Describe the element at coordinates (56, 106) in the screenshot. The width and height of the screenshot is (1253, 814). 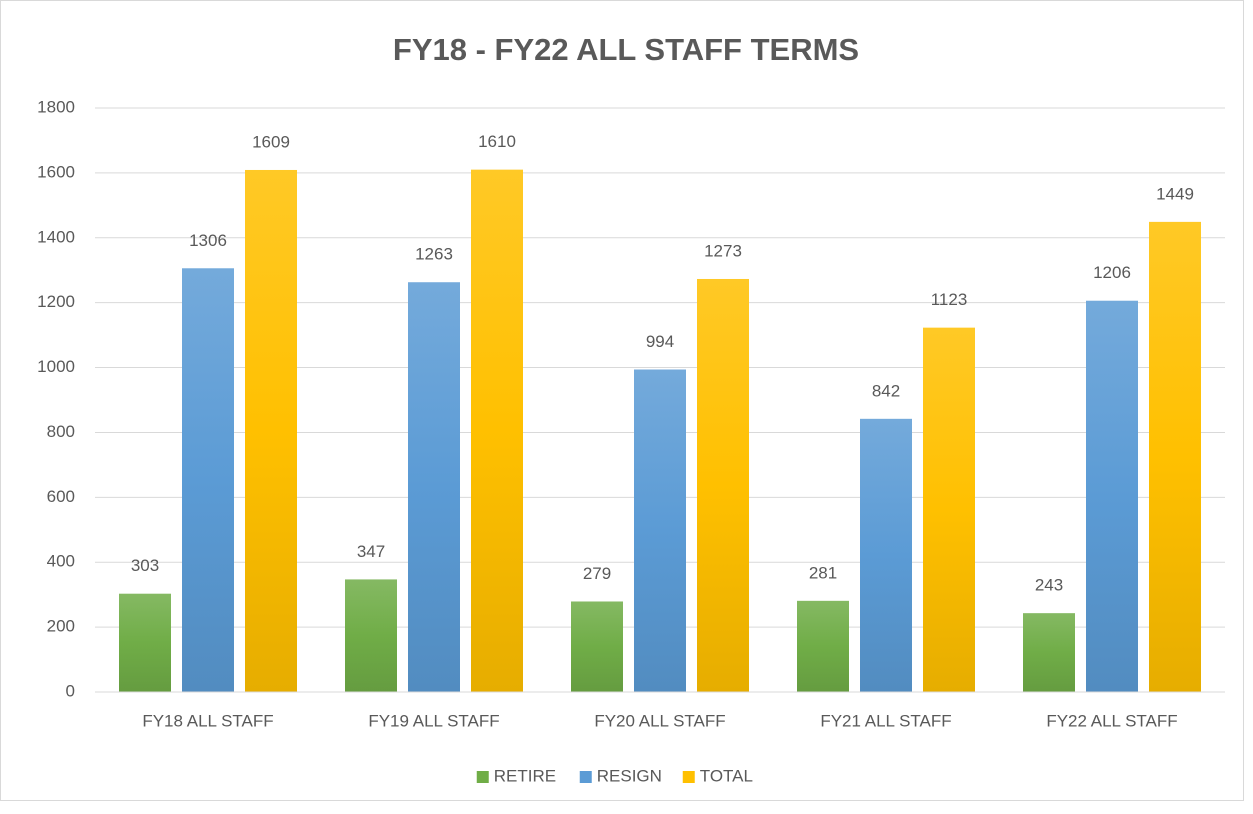
I see `y-tick-label: 1800` at that location.